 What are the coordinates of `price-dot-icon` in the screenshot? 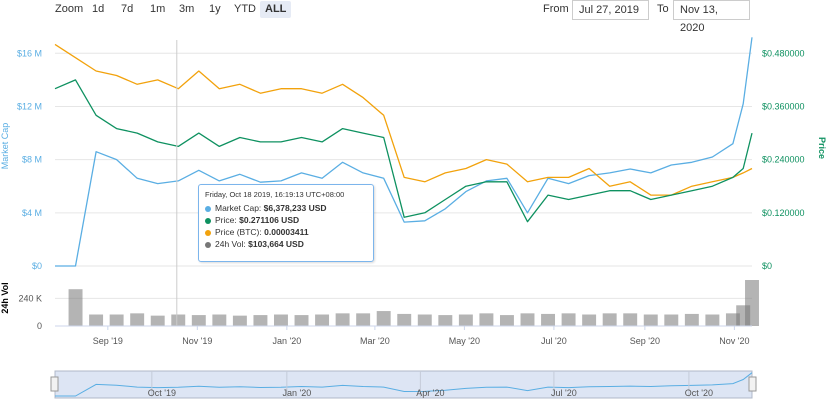 It's located at (208, 220).